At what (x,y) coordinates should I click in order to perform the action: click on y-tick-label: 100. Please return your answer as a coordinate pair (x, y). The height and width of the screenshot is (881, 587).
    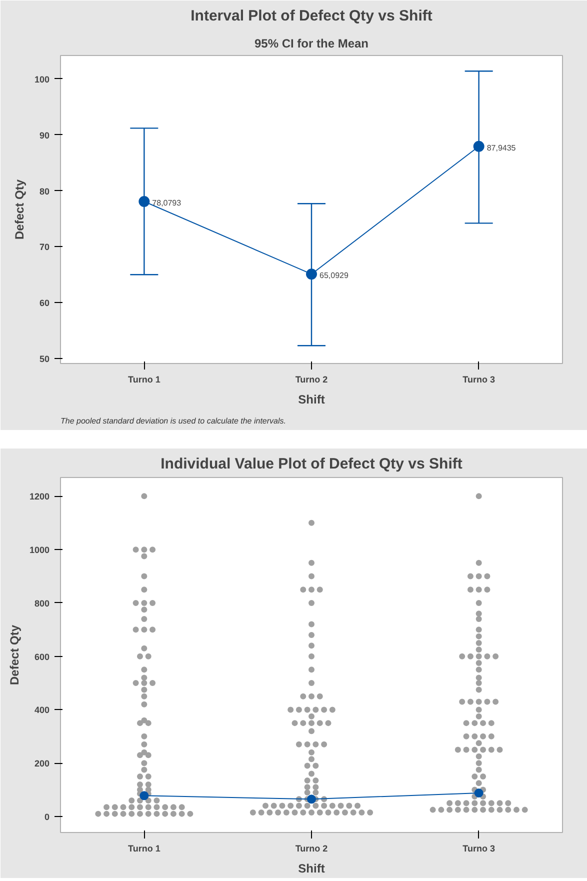
    Looking at the image, I should click on (42, 79).